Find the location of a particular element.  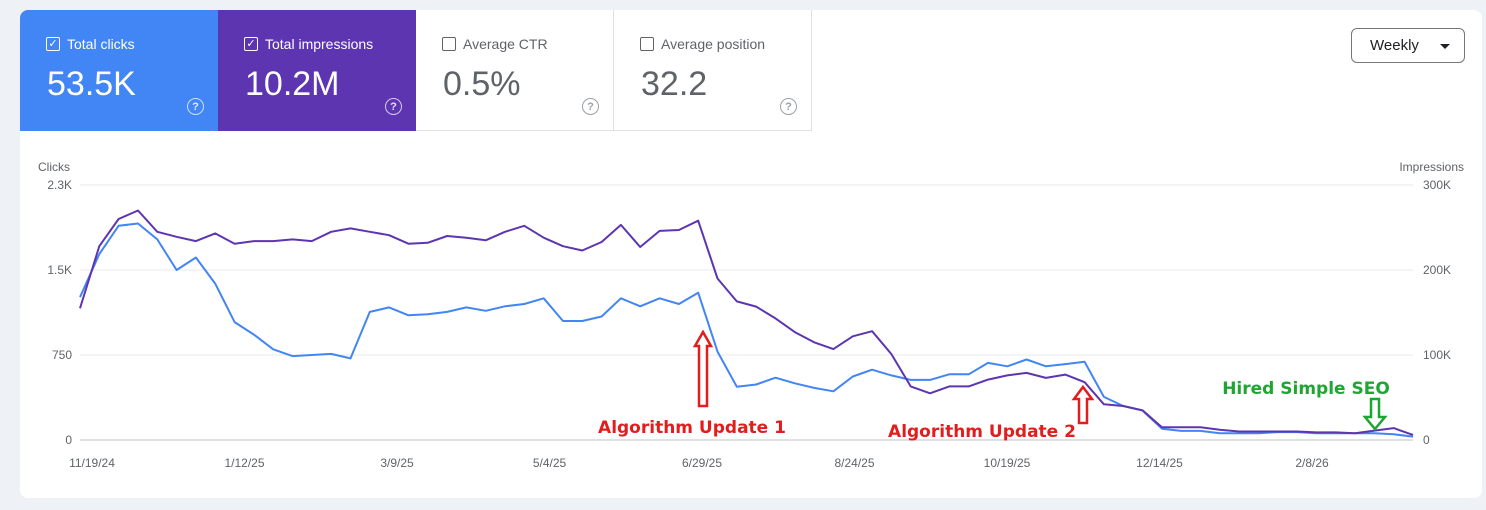

right-tick-label: 0 is located at coordinates (1426, 440).